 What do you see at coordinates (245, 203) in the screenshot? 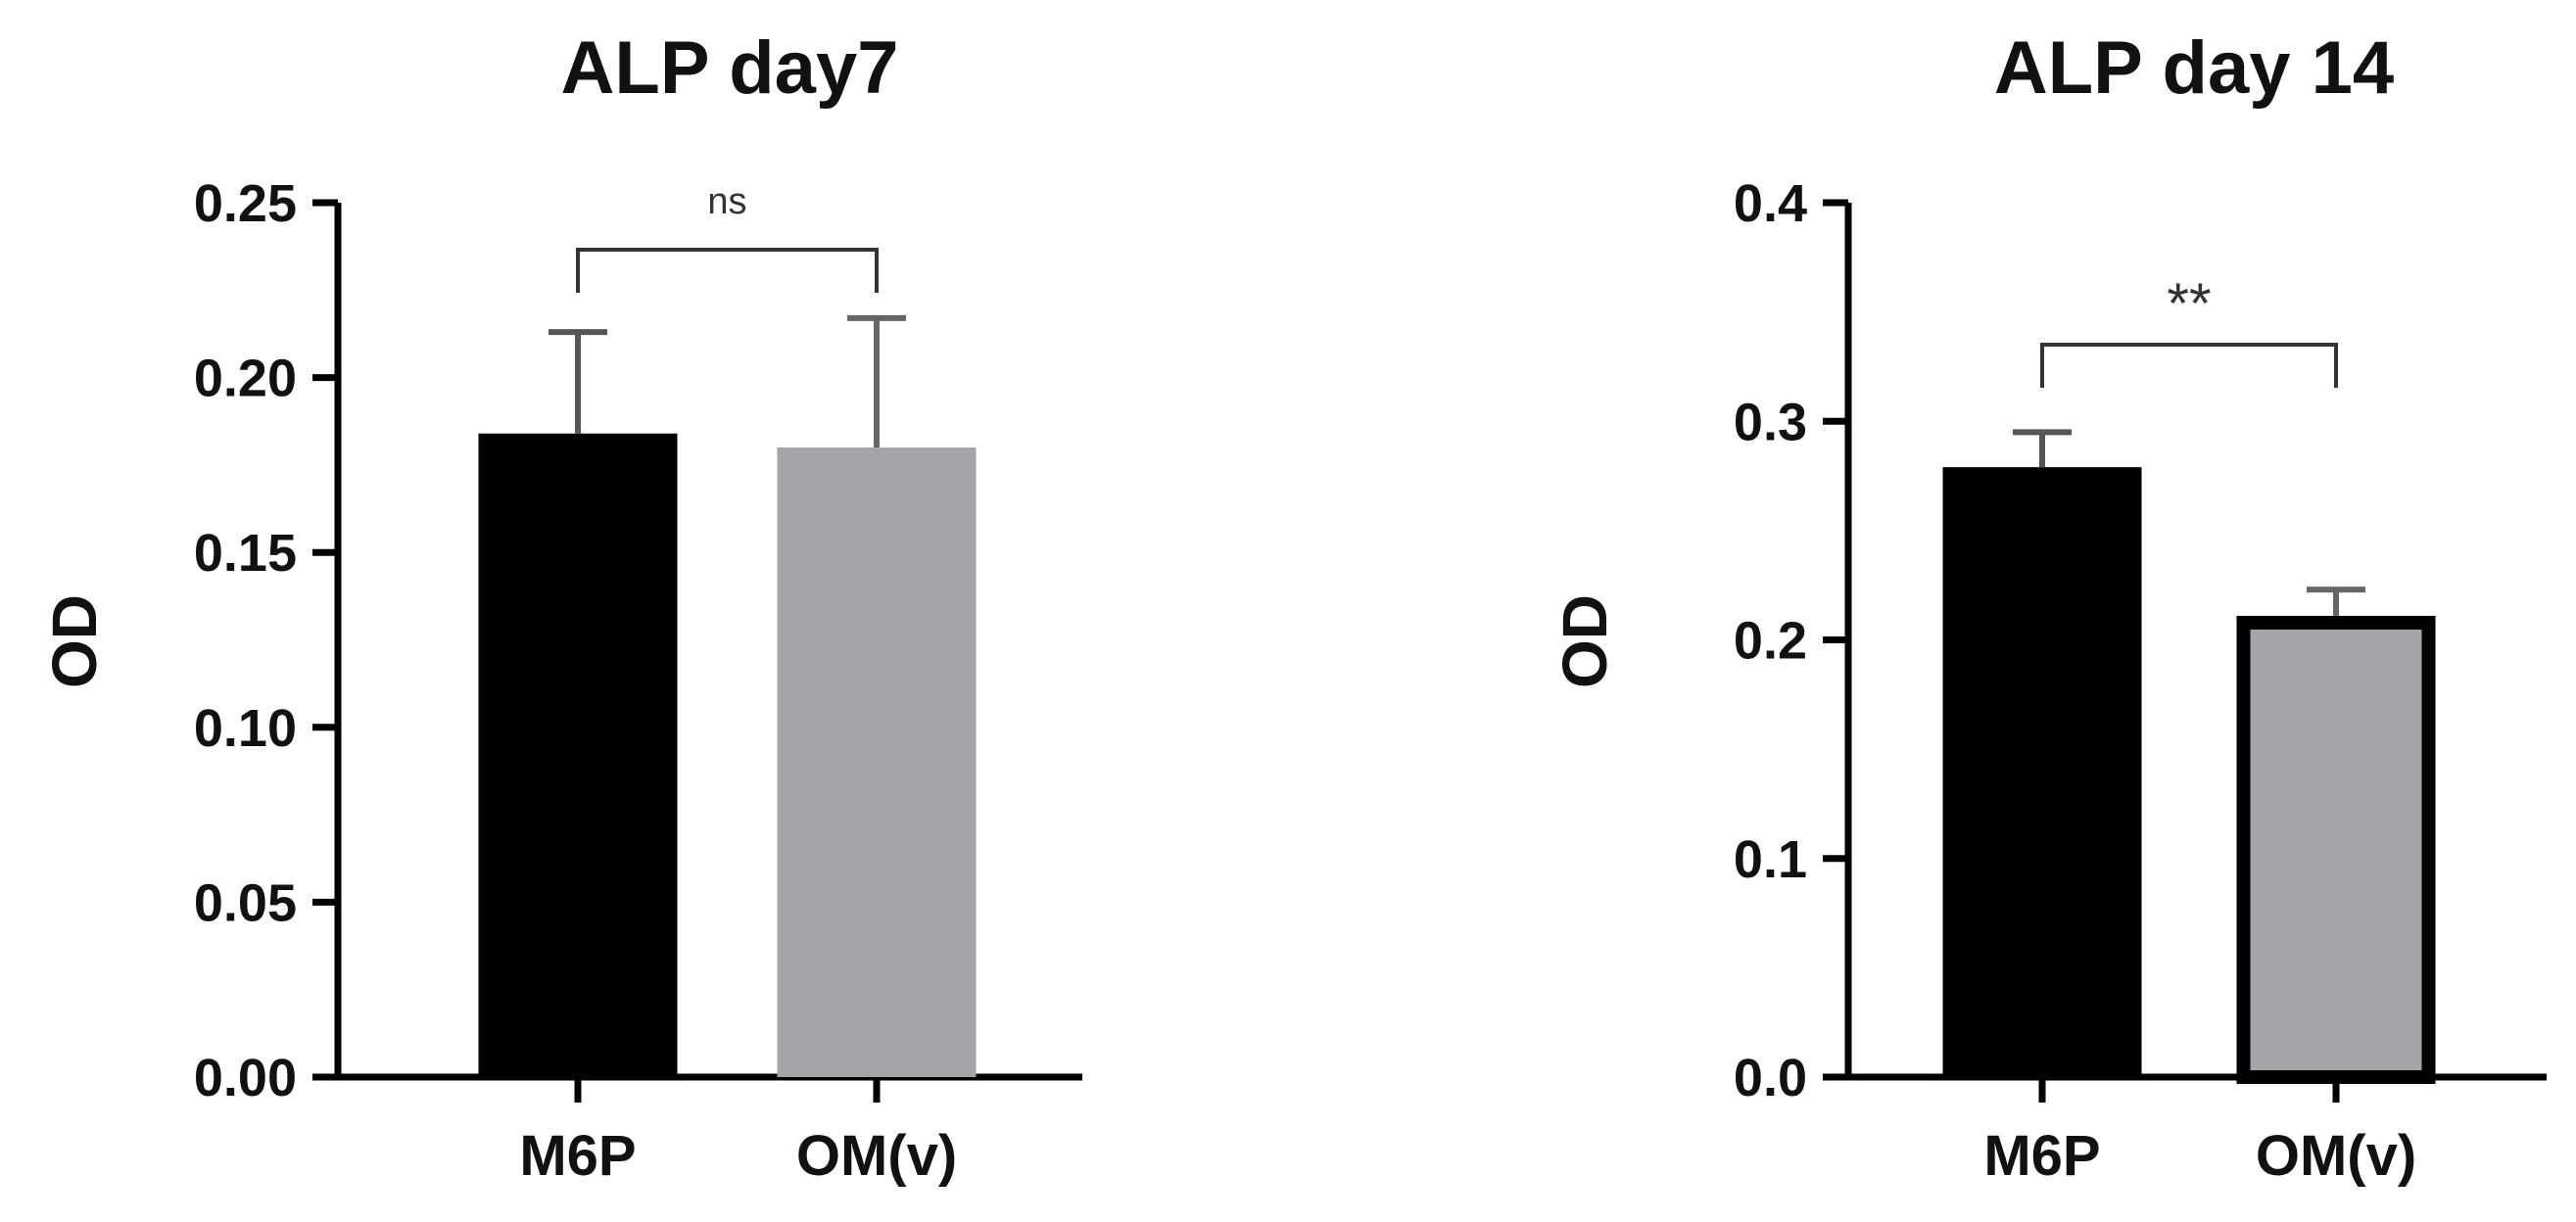
I see `y-tick-label: 0.25` at bounding box center [245, 203].